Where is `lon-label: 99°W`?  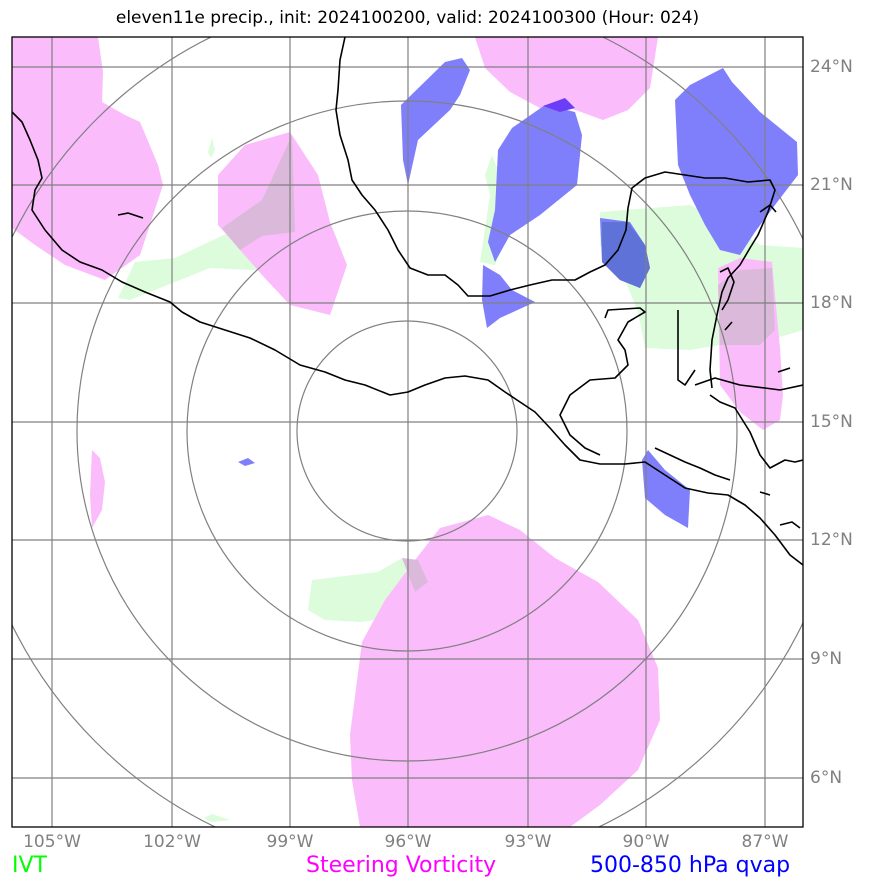
lon-label: 99°W is located at coordinates (290, 842).